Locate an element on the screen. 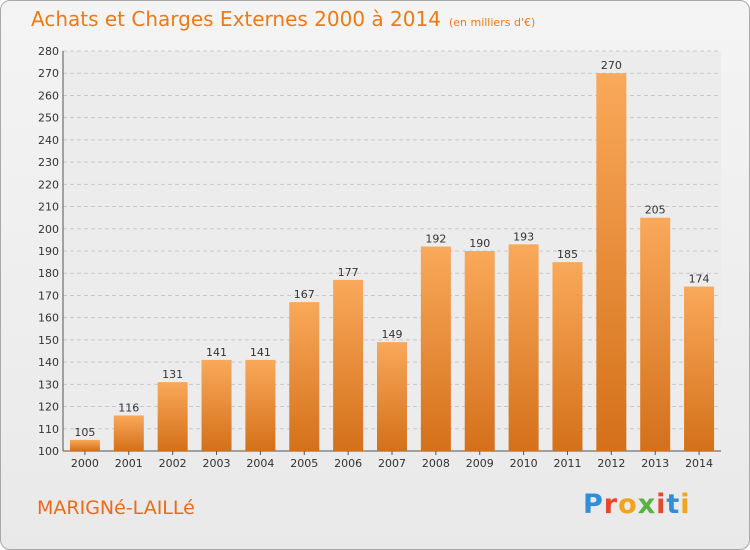 The image size is (750, 550). chart-subtitle: (en milliers d'€) is located at coordinates (492, 22).